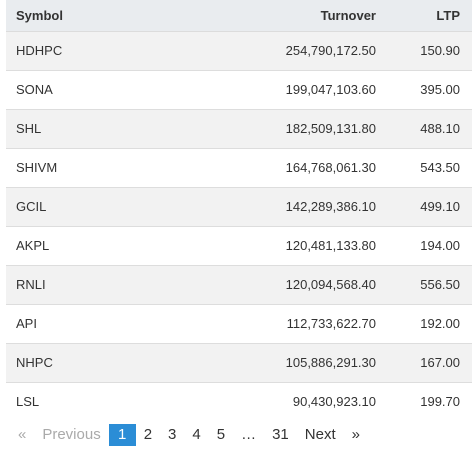  What do you see at coordinates (280, 434) in the screenshot?
I see `page-31-button: 31` at bounding box center [280, 434].